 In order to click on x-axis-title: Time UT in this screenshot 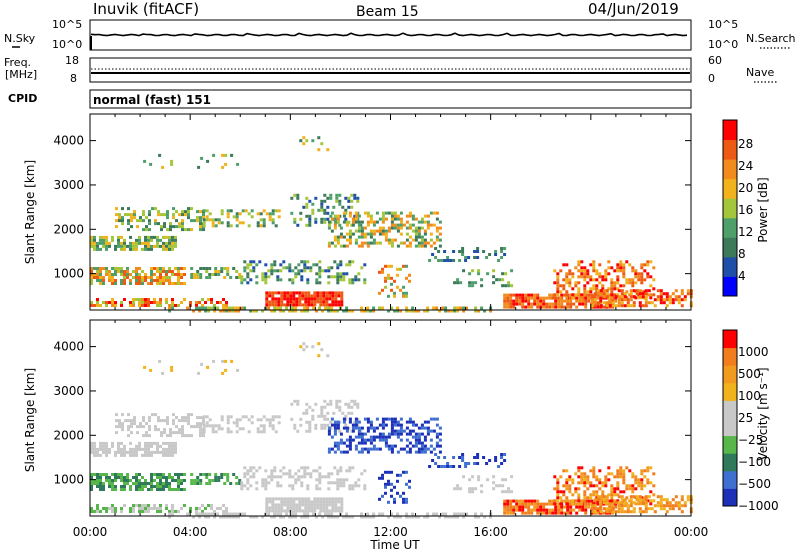, I will do `click(394, 545)`.